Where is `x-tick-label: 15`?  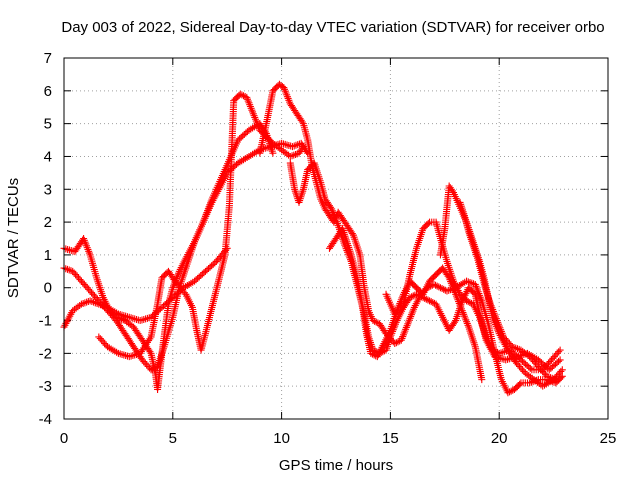 x-tick-label: 15 is located at coordinates (390, 438).